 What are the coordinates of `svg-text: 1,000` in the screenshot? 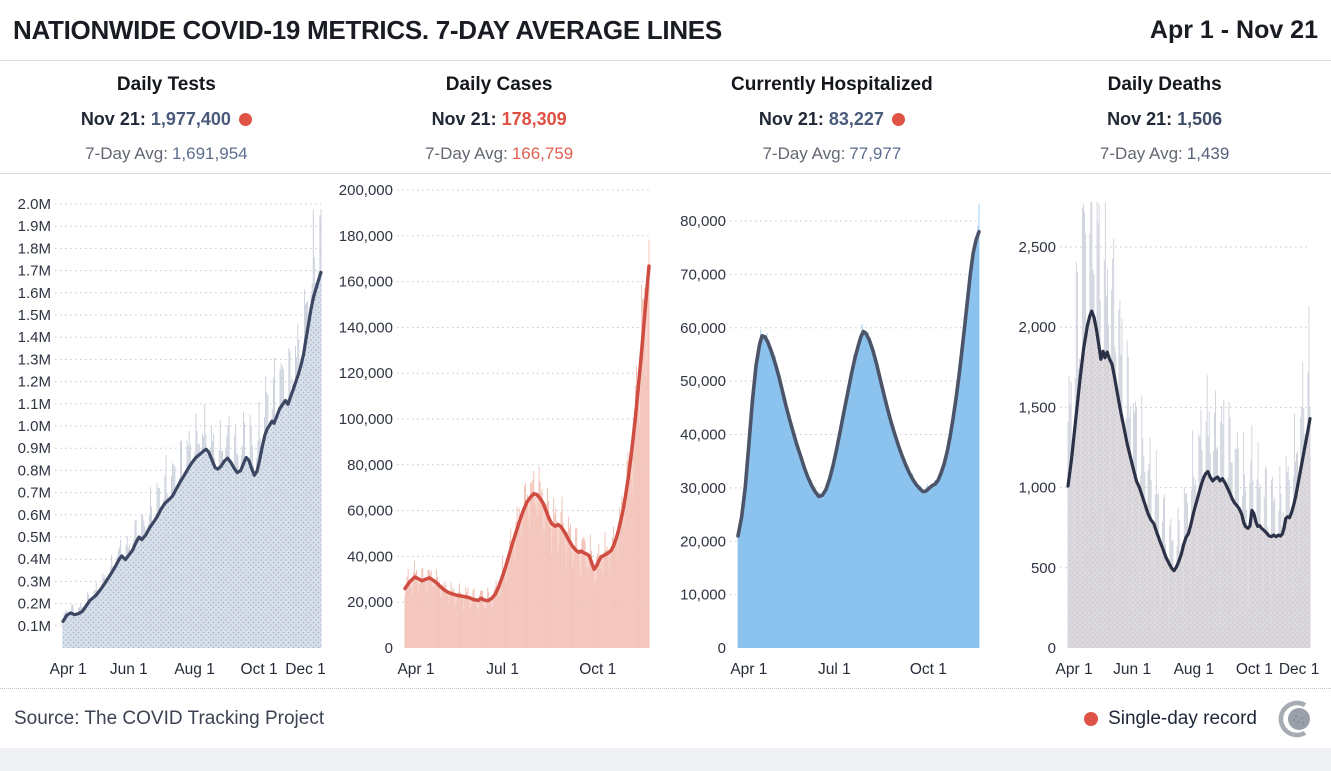 It's located at (1037, 488).